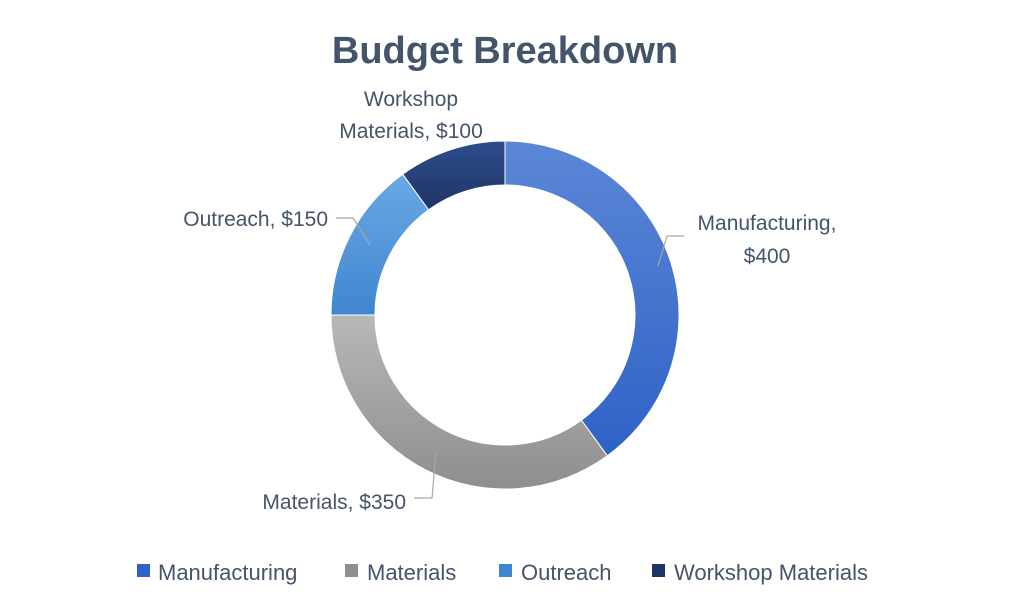  What do you see at coordinates (566, 572) in the screenshot?
I see `legend-label-outreach: Outreach` at bounding box center [566, 572].